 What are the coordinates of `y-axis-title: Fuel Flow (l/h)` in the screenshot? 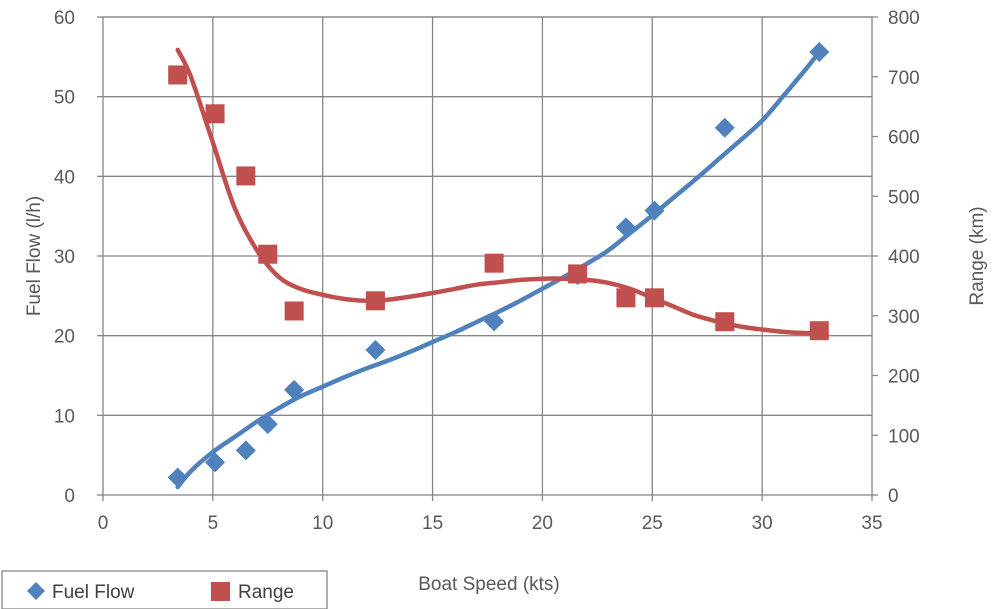 It's located at (34, 256).